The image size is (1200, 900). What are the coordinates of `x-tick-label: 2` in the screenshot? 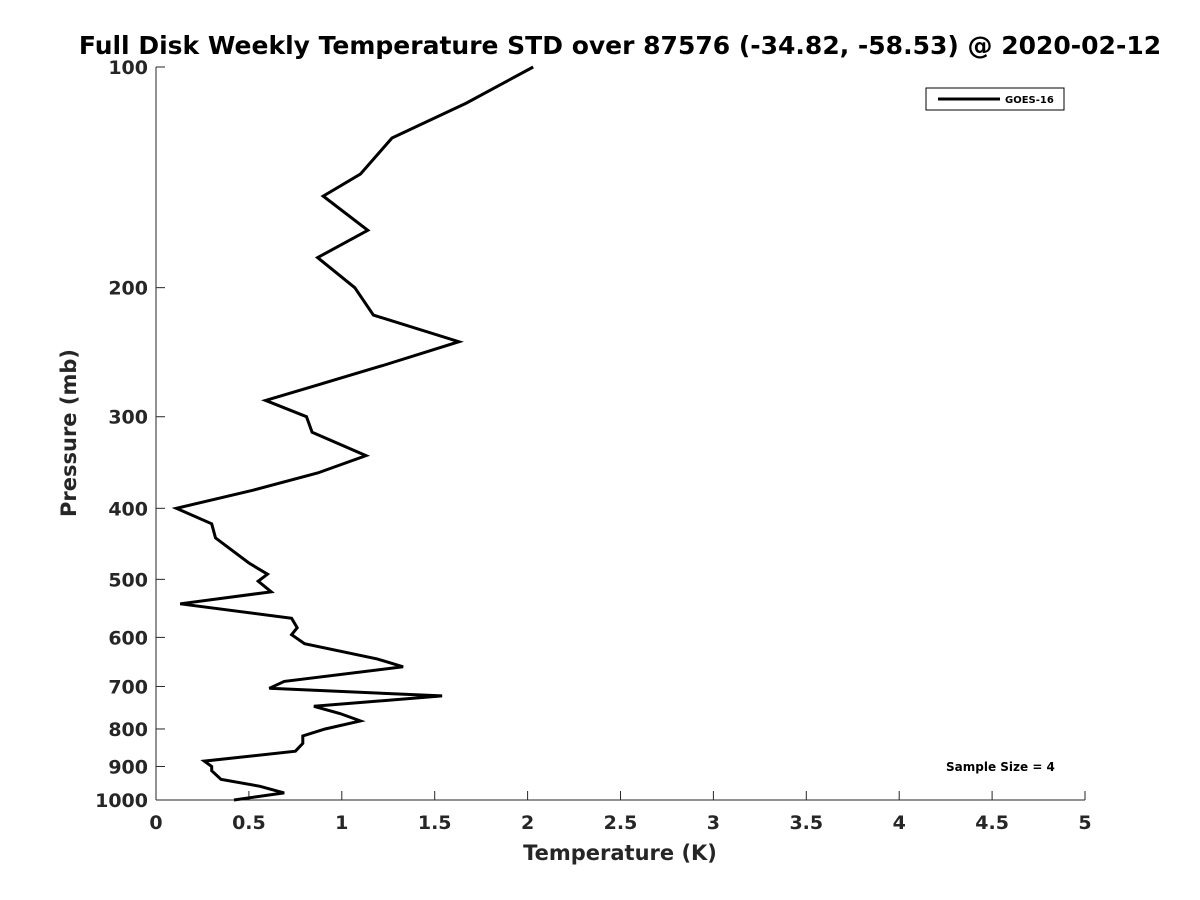 It's located at (527, 823).